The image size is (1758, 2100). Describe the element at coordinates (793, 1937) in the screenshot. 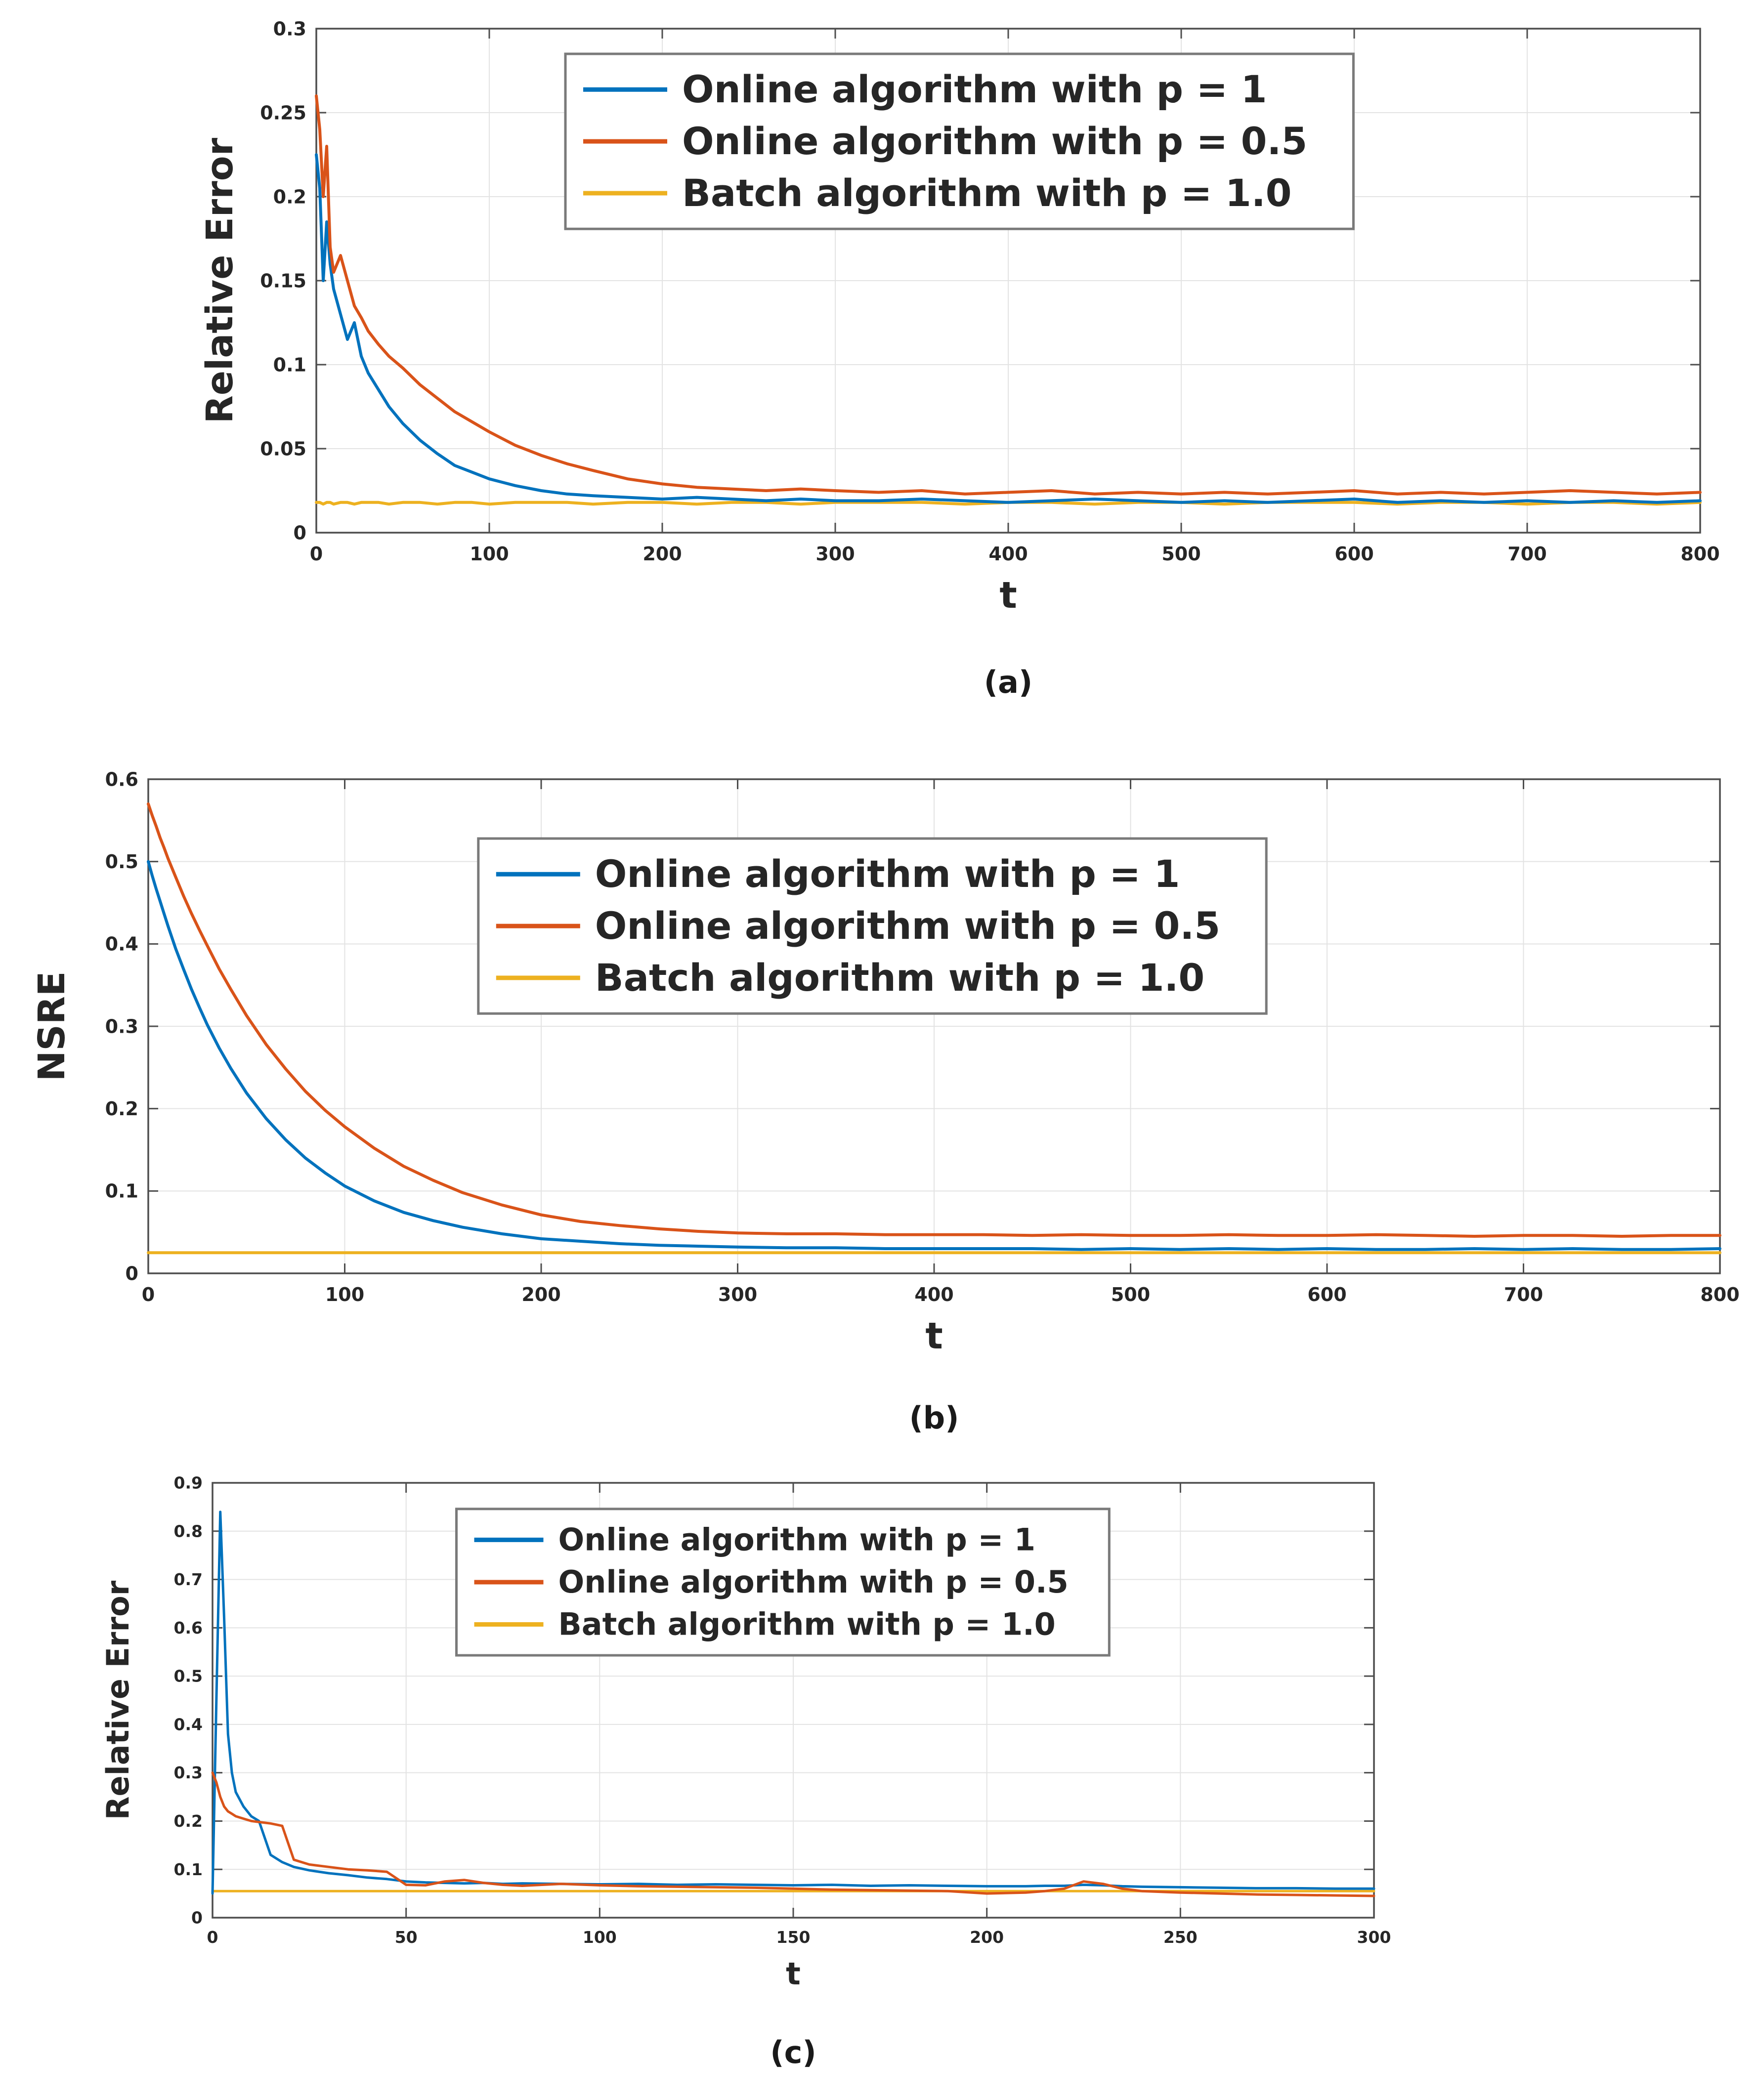

I see `x-tick-label: 150` at that location.